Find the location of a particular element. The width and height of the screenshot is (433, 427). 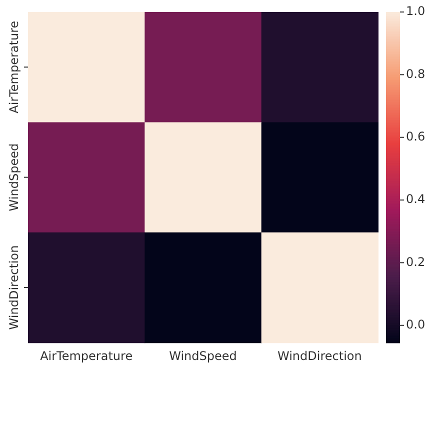

x-tick-label: AirTemperature is located at coordinates (86, 355).